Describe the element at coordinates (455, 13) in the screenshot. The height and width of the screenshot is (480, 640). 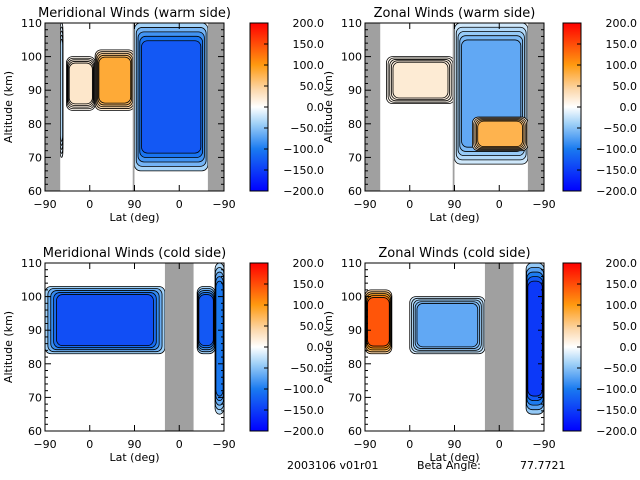
I see `panel-title: Zonal Winds (warm side)` at that location.